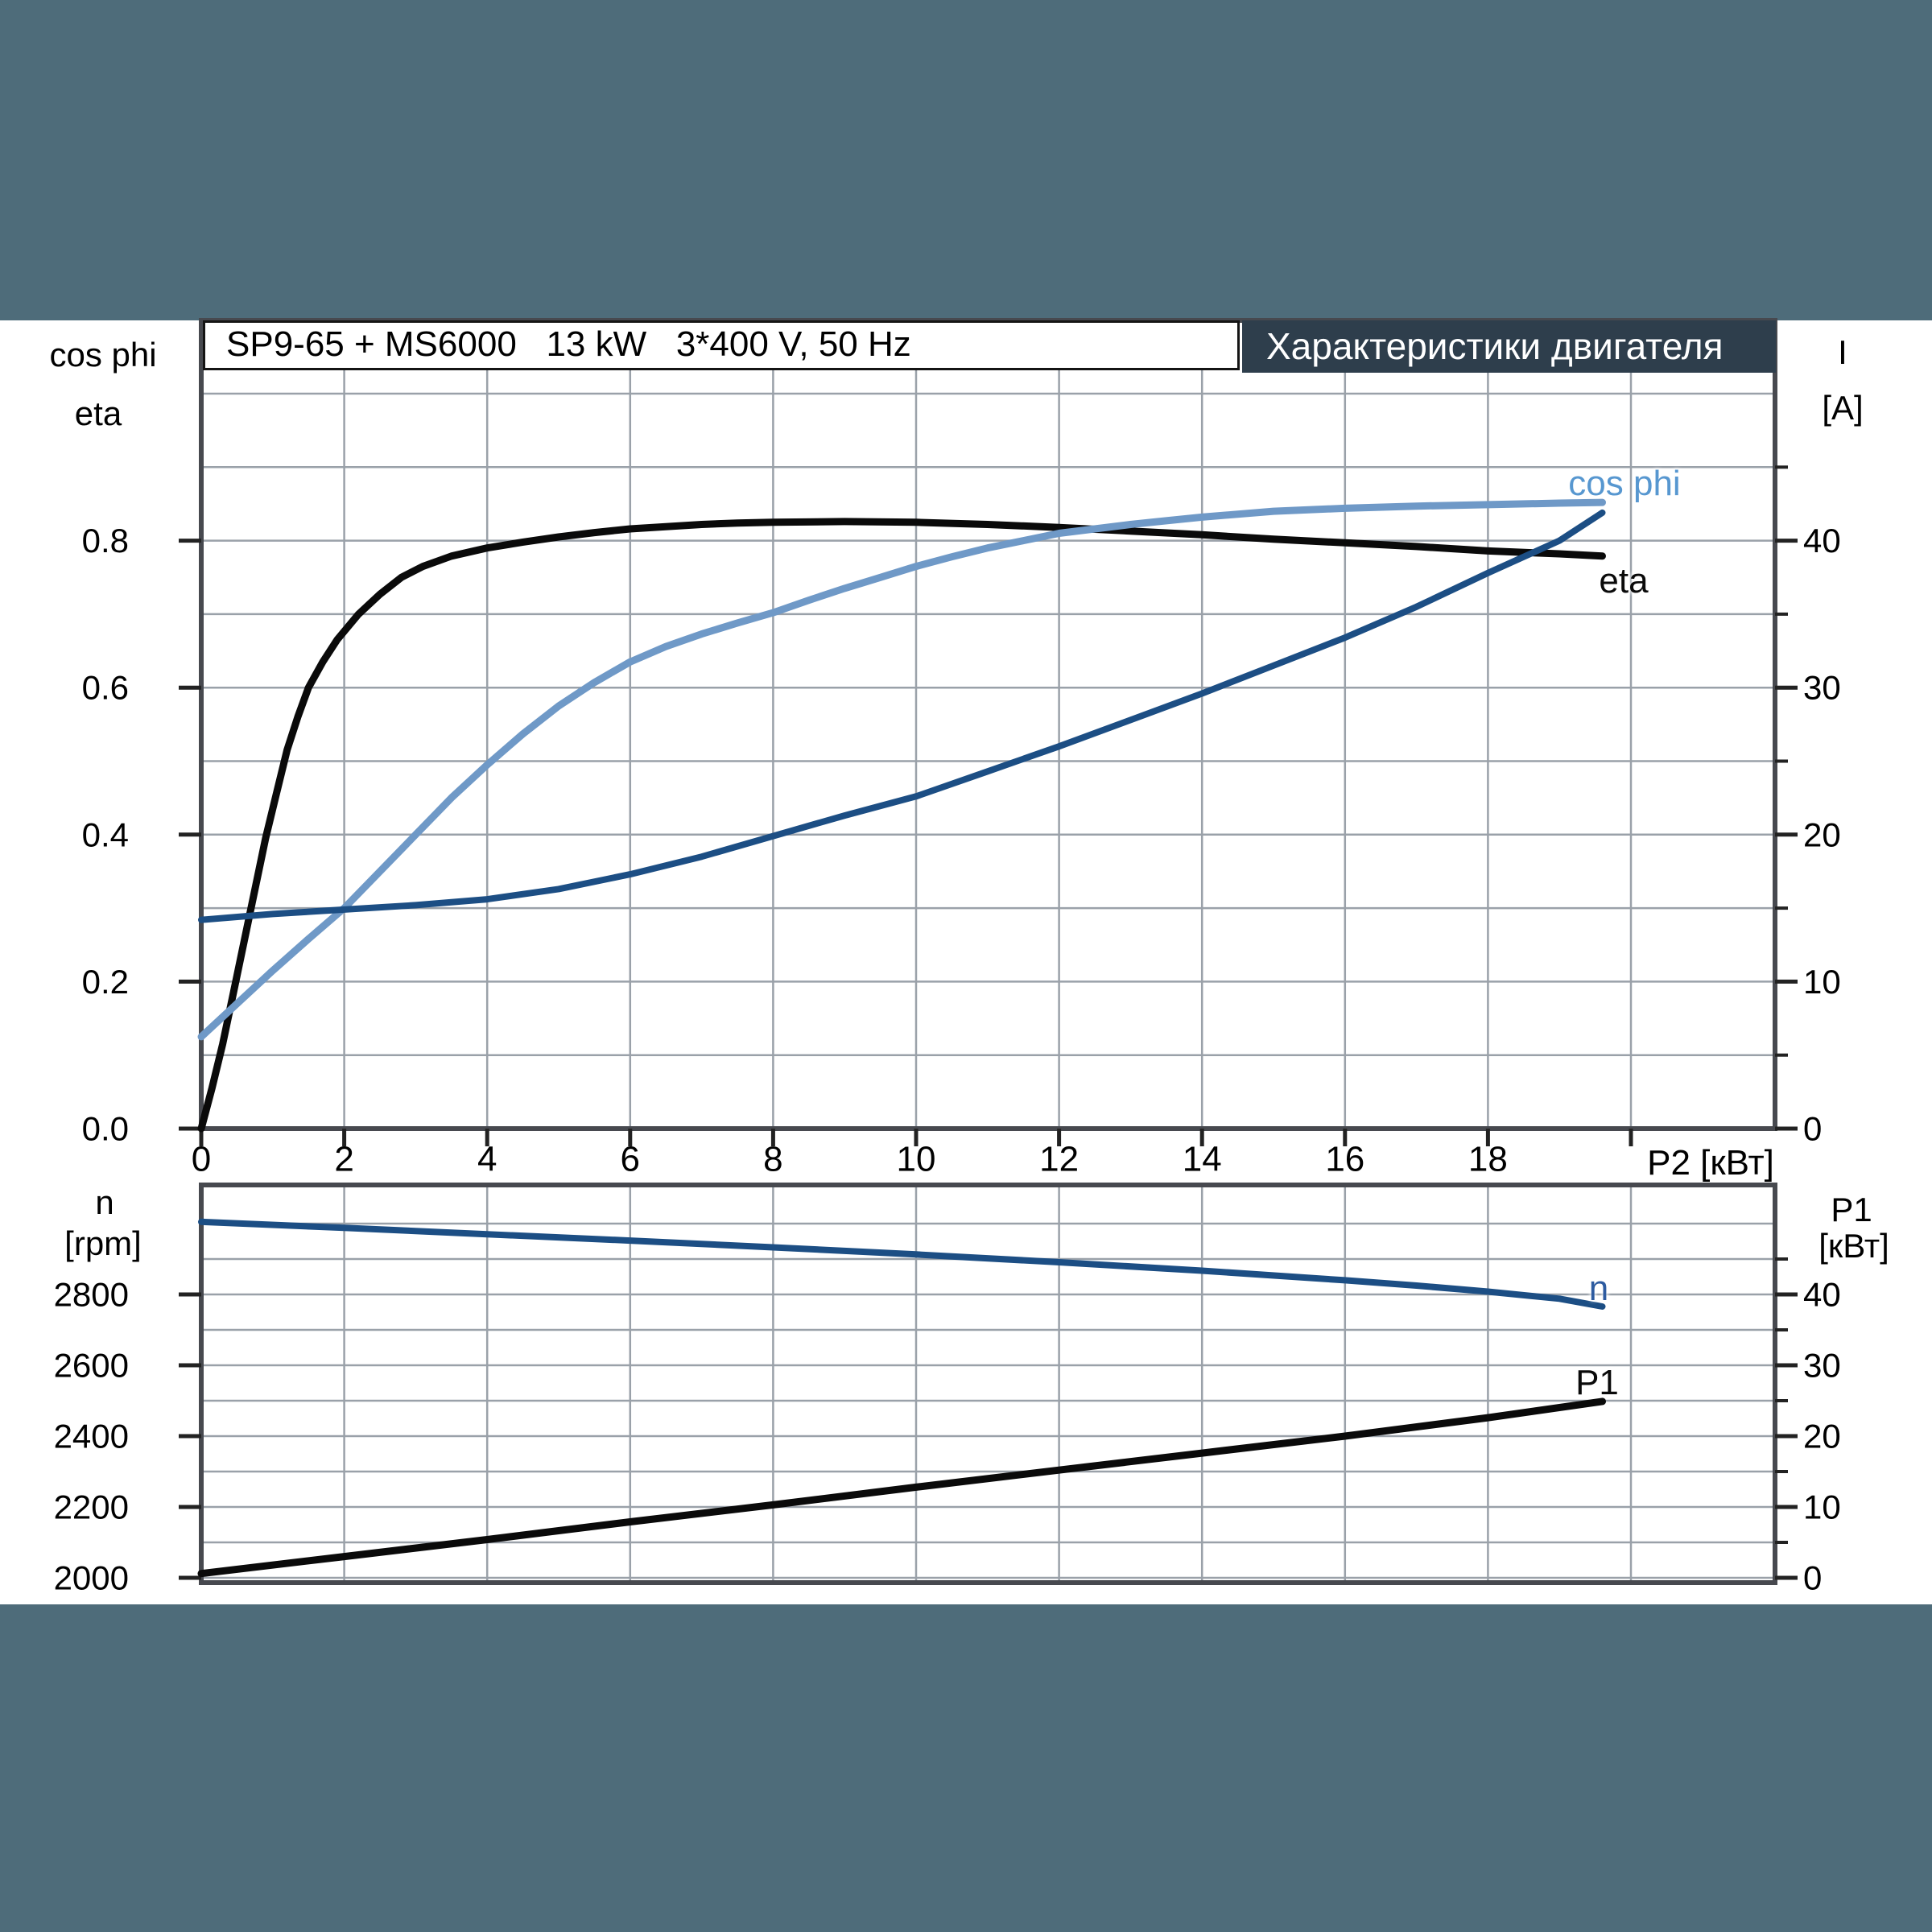 The image size is (1932, 1932). Describe the element at coordinates (1488, 1159) in the screenshot. I see `x-axis-tick-label: 18` at that location.